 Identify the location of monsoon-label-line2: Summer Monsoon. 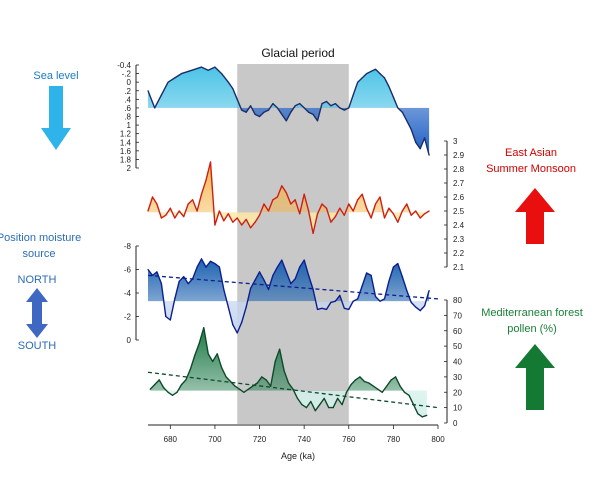
(531, 169).